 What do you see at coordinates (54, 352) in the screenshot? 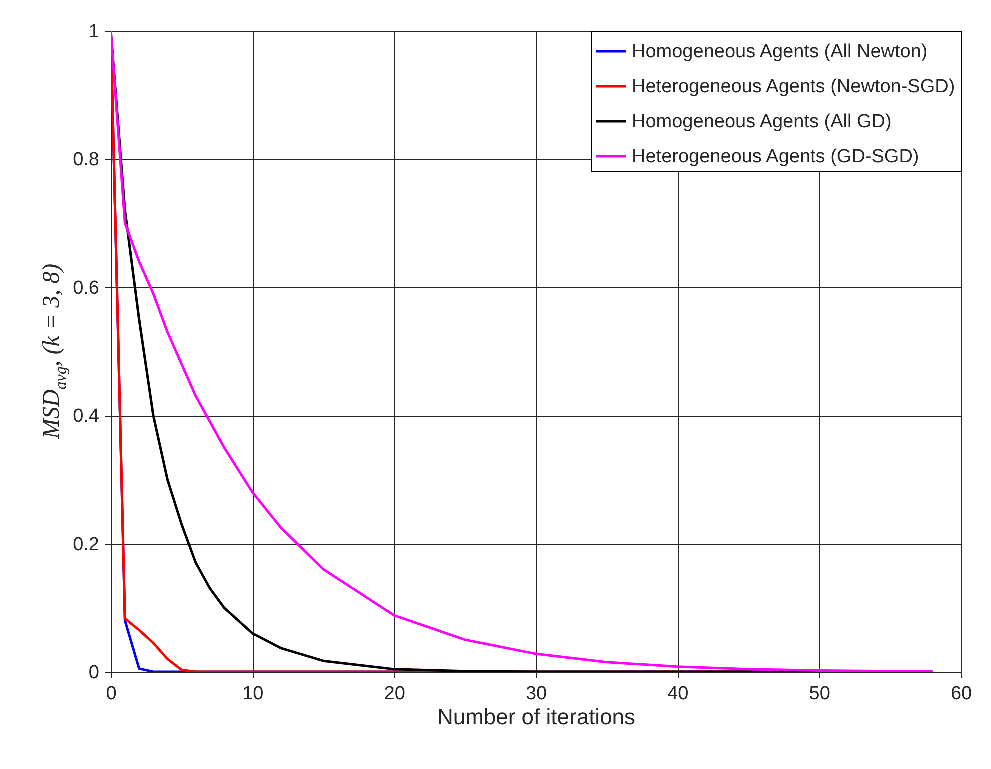
I see `y-axis-title: MSDavg, (k = 3, 8)` at bounding box center [54, 352].